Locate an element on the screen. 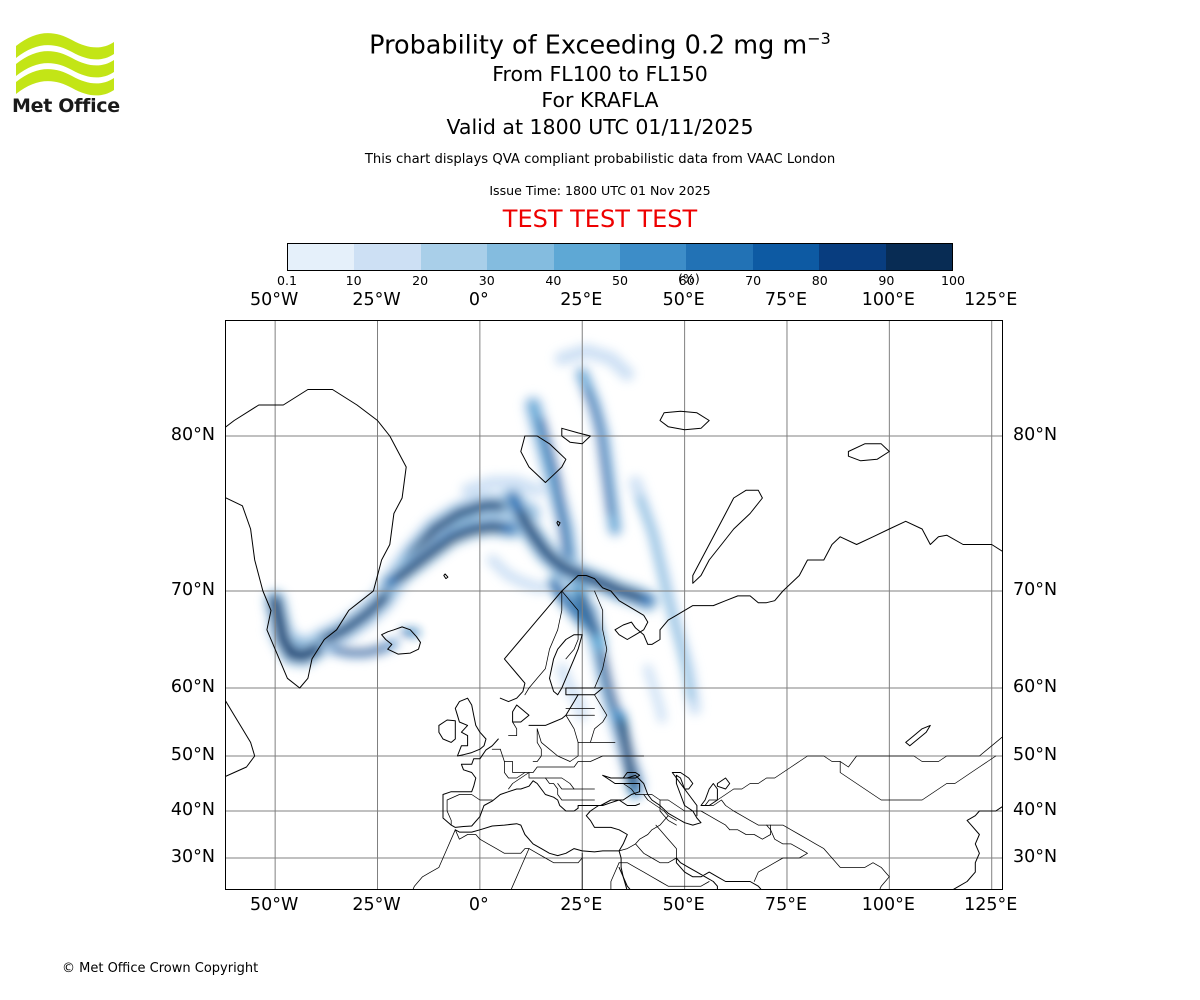 Image resolution: width=1200 pixels, height=1000 pixels. lat-tick-left-40°N: 40°N is located at coordinates (192, 809).